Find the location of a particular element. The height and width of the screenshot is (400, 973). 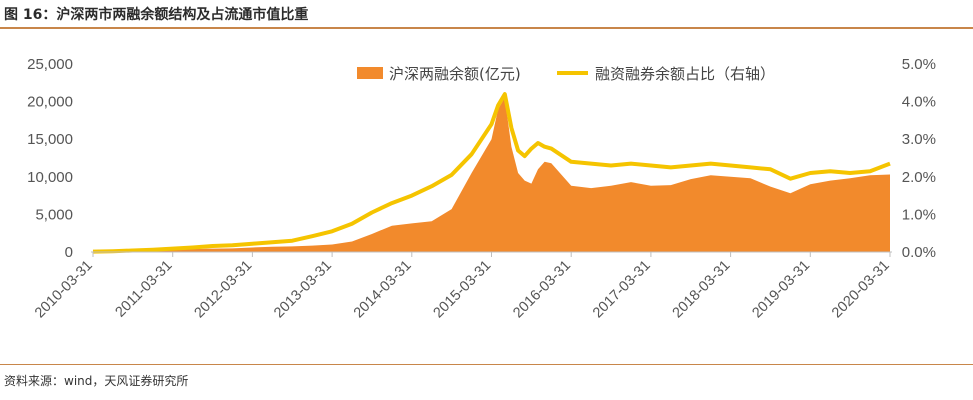

y-left-tick-label: 20,000 is located at coordinates (50, 102).